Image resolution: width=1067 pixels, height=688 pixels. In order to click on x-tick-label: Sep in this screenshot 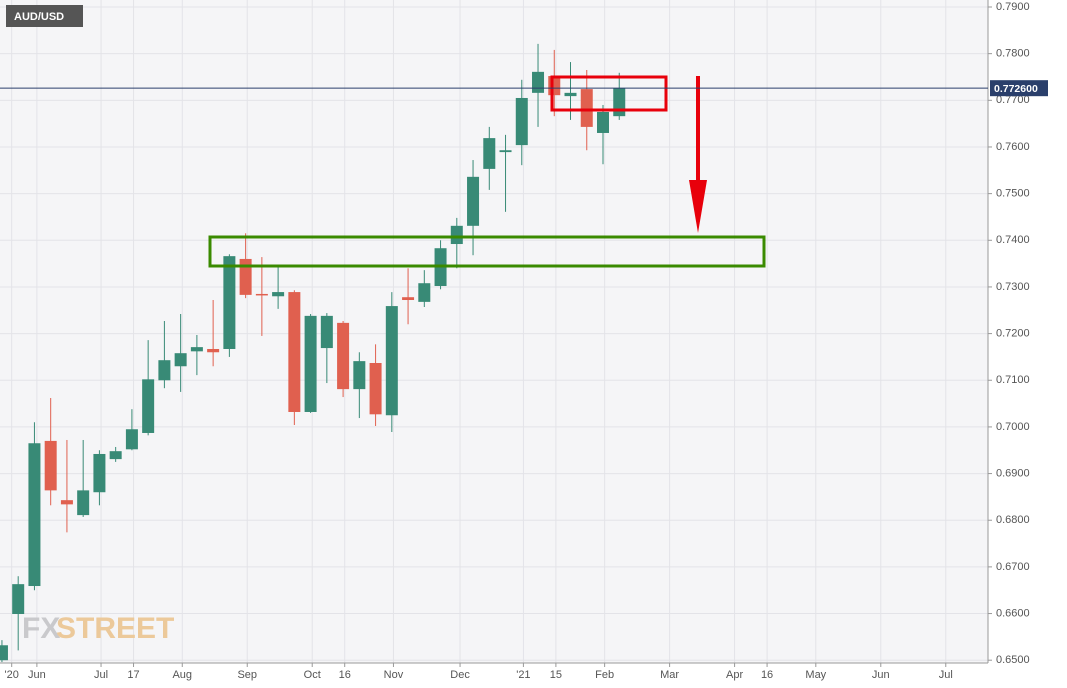, I will do `click(247, 675)`.